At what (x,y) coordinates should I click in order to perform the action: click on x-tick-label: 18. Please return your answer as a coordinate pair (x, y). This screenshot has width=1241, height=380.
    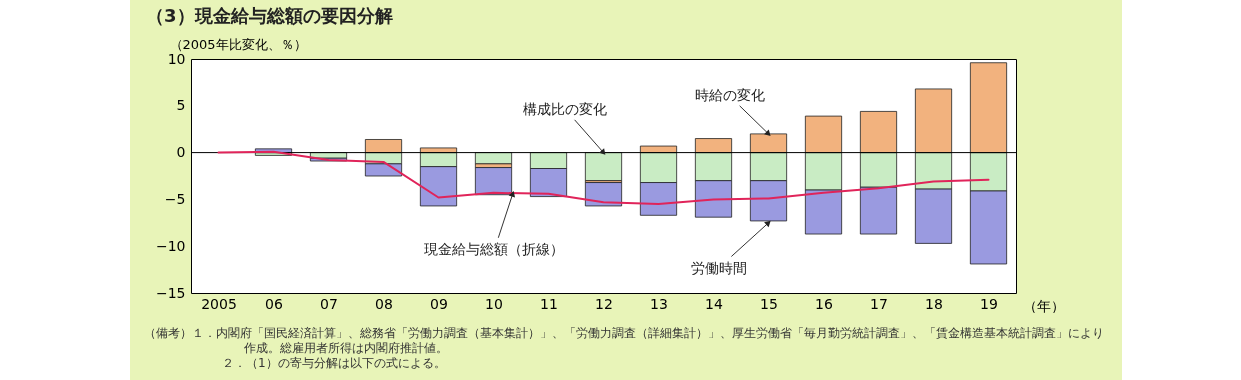
    Looking at the image, I should click on (934, 303).